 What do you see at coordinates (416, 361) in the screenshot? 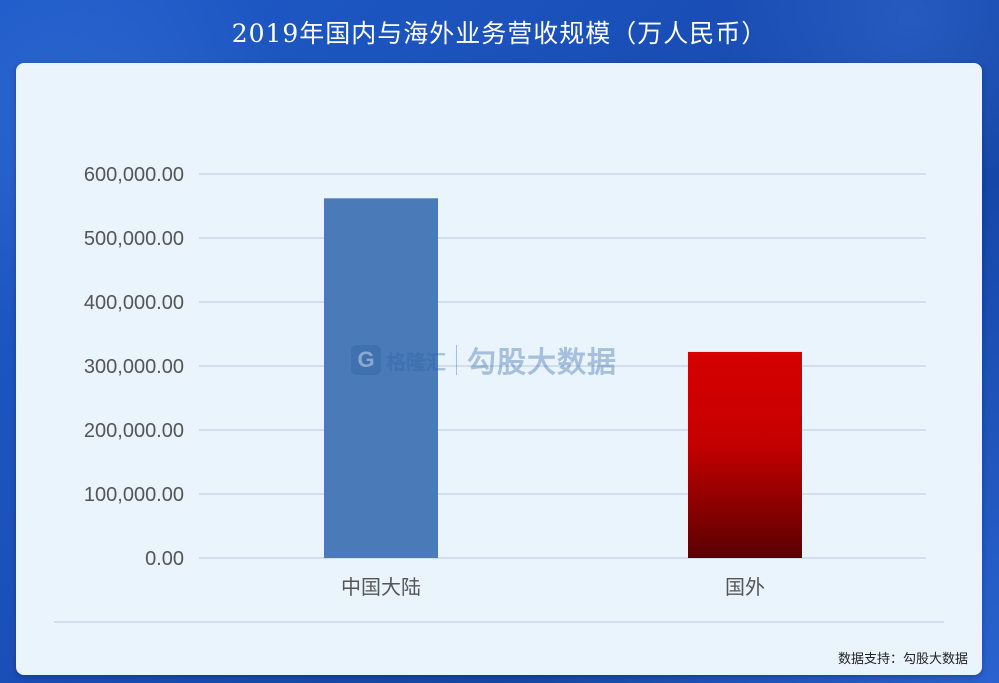
I see `watermark-brand: 格隆汇` at bounding box center [416, 361].